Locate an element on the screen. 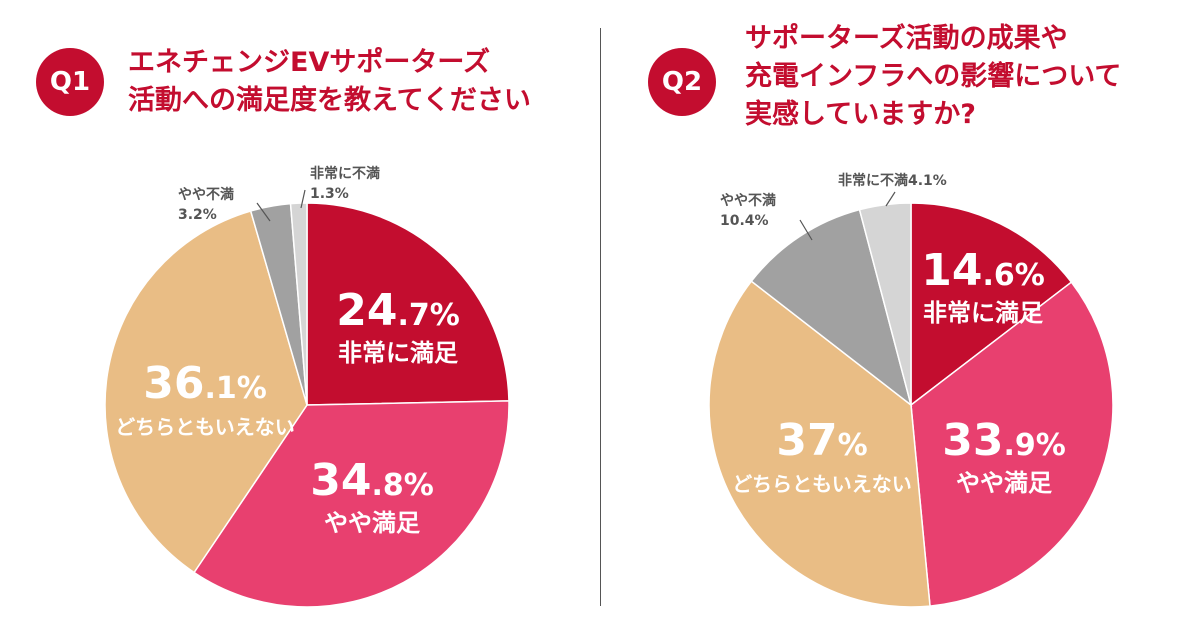 The width and height of the screenshot is (1200, 630). slice-category-label: 非常に不満4.1% is located at coordinates (892, 180).